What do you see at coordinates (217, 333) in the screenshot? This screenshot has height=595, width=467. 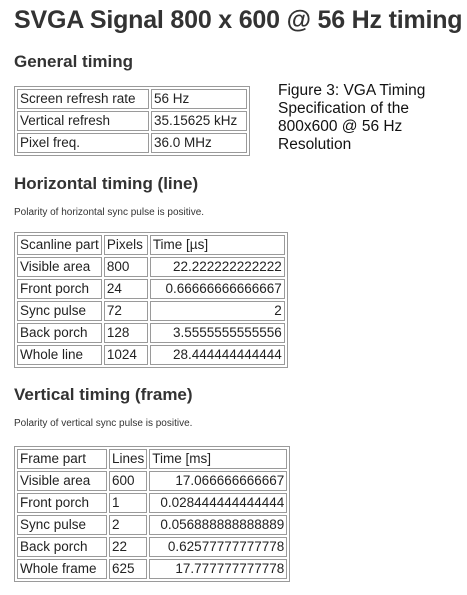 I see `table-cell: 3.5555555555556` at bounding box center [217, 333].